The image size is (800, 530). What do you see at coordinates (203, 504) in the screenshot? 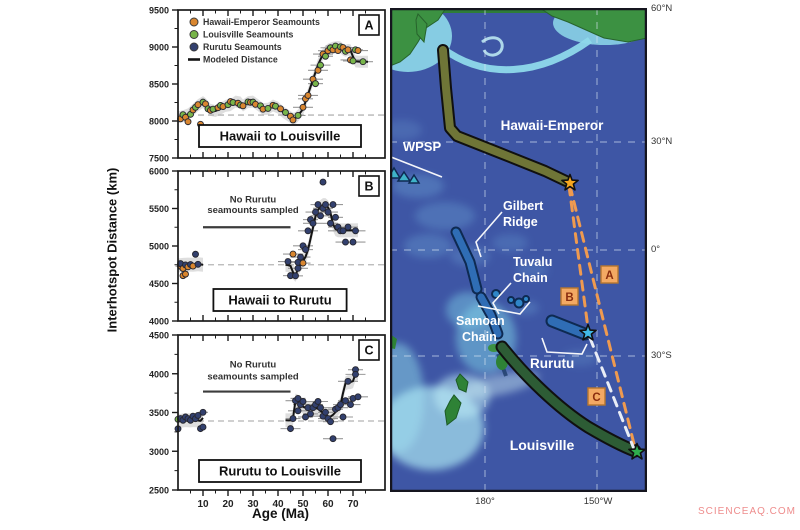
I see `x-tick-label: 10` at bounding box center [203, 504].